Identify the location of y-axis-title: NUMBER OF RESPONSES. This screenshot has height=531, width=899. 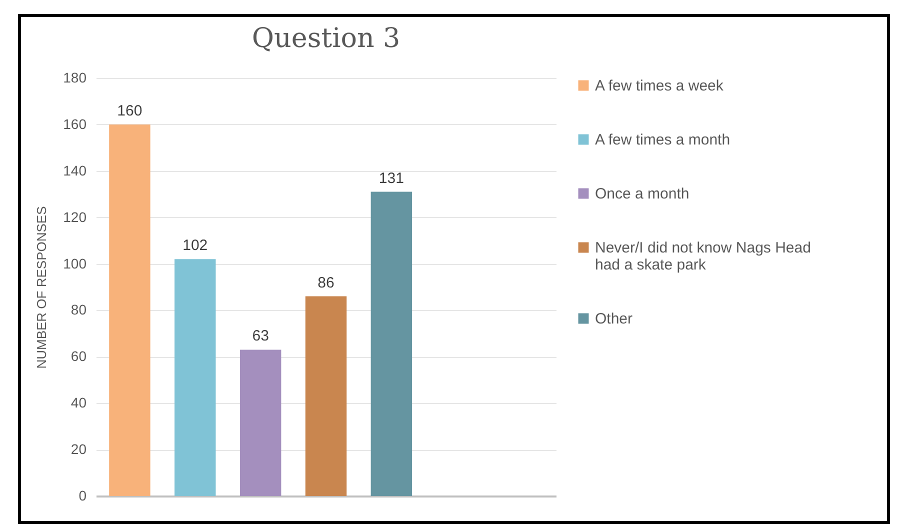
(42, 287).